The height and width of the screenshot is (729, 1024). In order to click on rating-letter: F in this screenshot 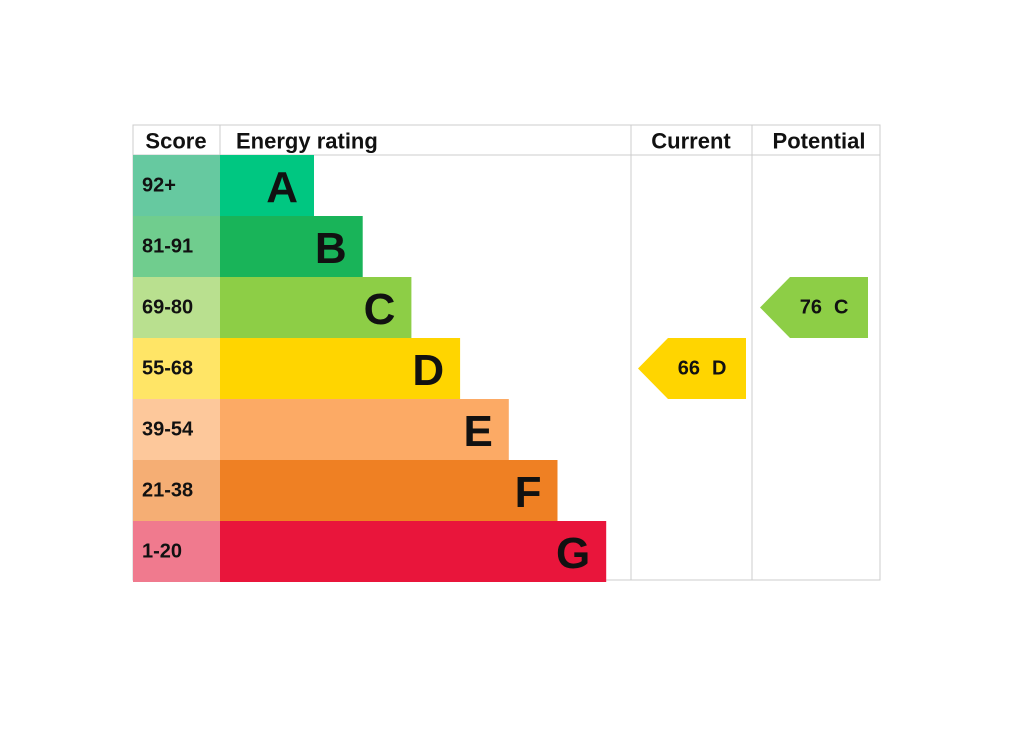, I will do `click(528, 492)`.